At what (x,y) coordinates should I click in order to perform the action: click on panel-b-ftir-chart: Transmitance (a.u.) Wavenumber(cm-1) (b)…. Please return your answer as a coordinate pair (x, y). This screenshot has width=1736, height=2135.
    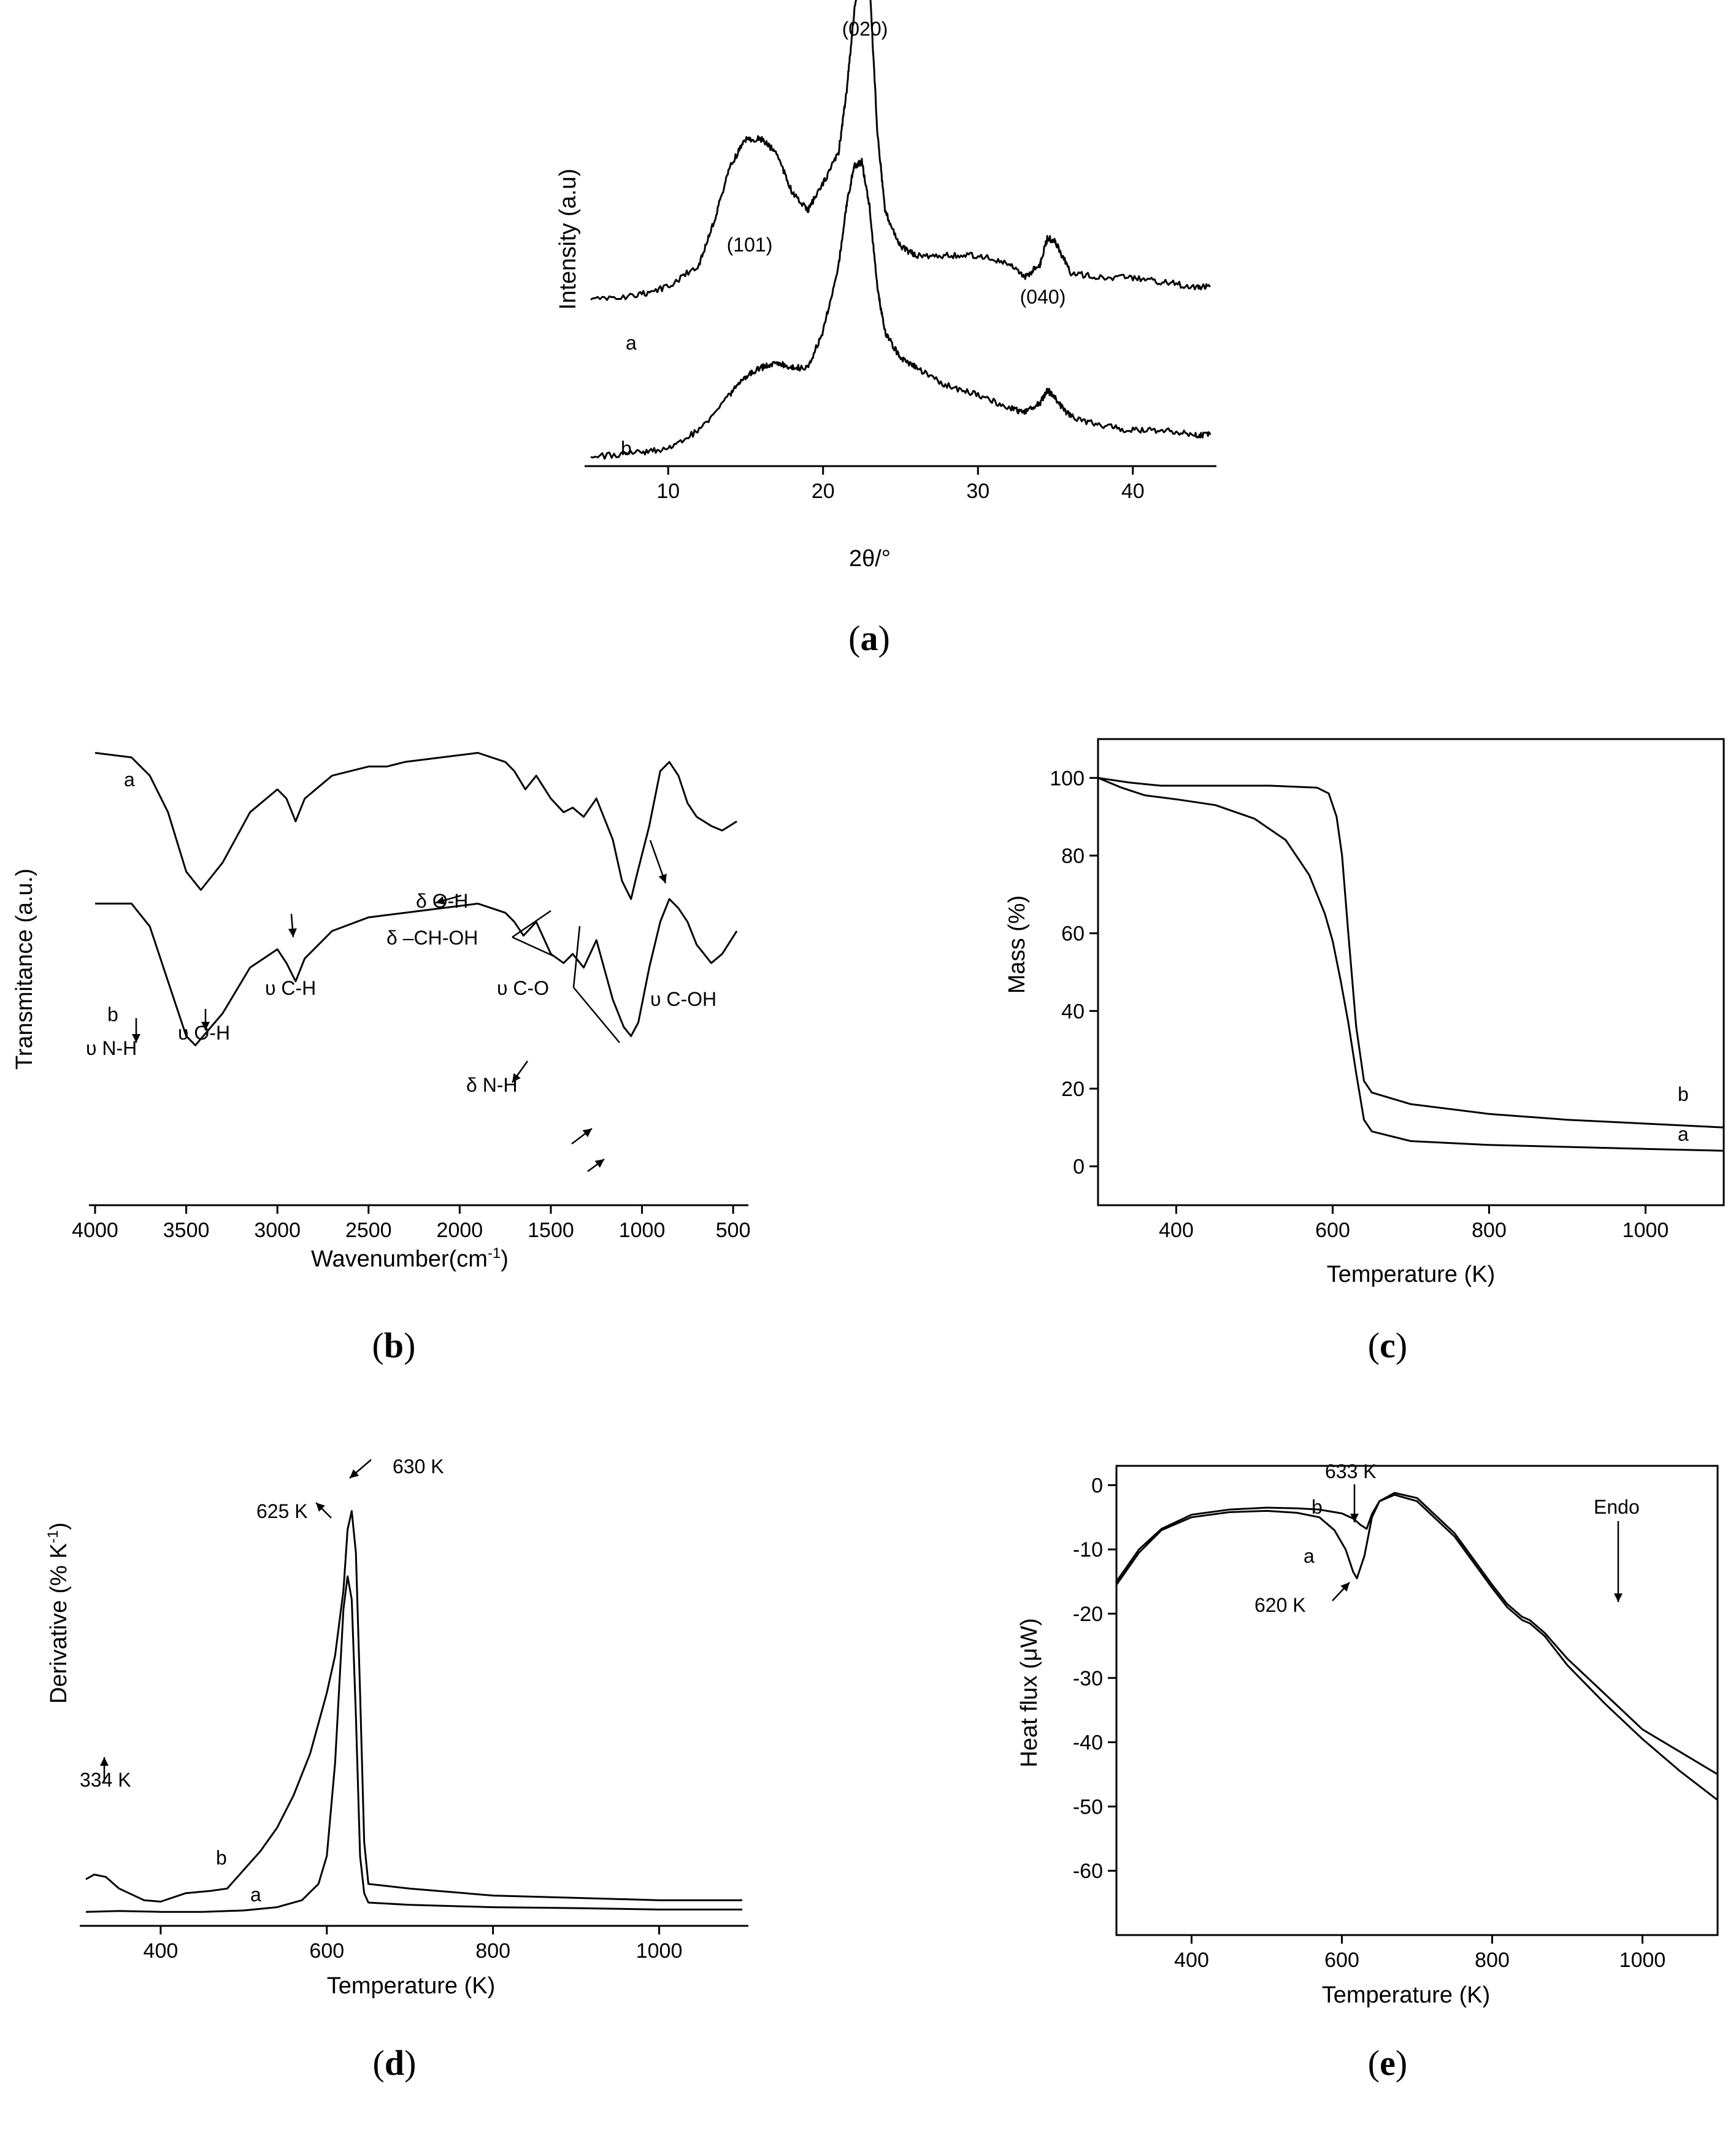
    Looking at the image, I should click on (382, 1058).